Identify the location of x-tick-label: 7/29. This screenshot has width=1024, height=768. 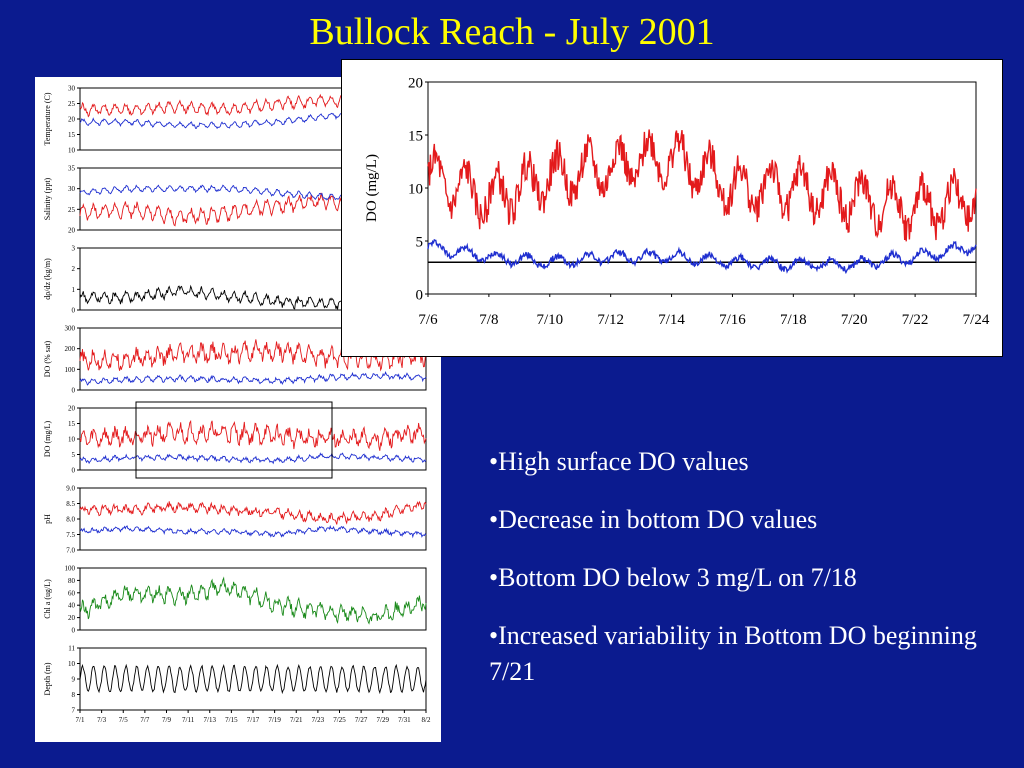
(383, 720).